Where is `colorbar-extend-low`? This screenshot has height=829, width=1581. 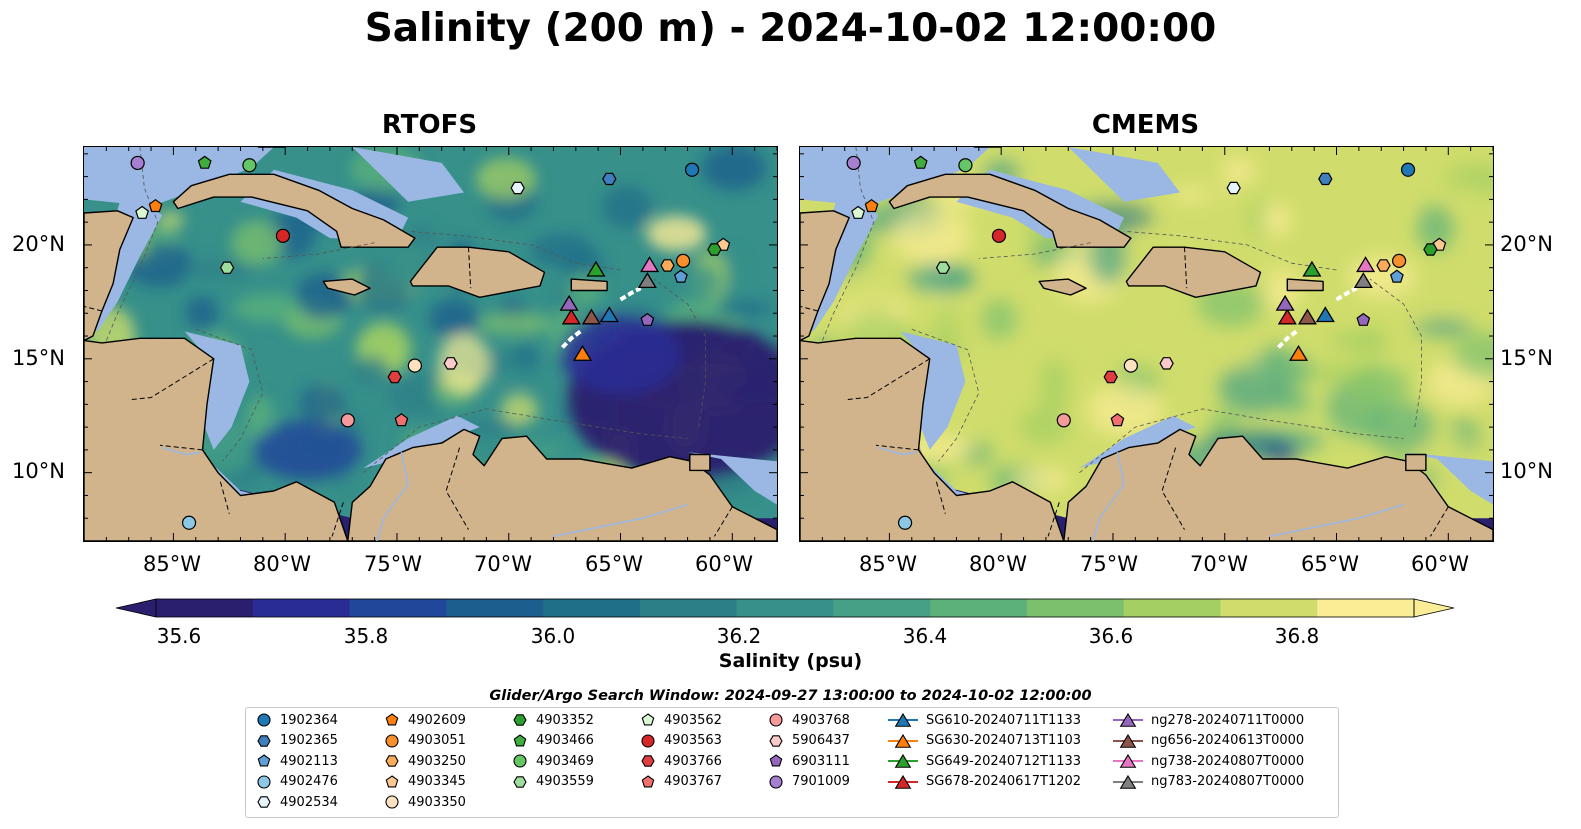
colorbar-extend-low is located at coordinates (136, 608).